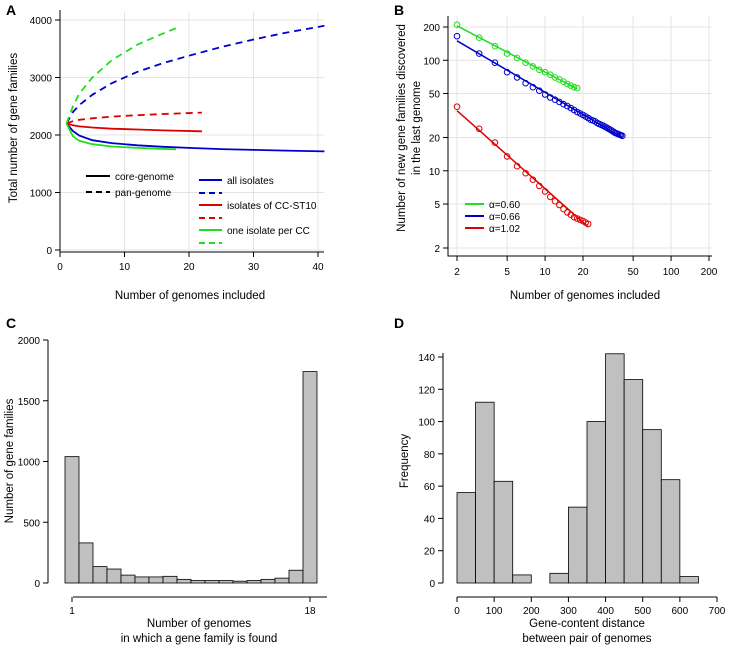 The image size is (732, 650). What do you see at coordinates (31, 523) in the screenshot?
I see `panel-c-y-tick-label: 500` at bounding box center [31, 523].